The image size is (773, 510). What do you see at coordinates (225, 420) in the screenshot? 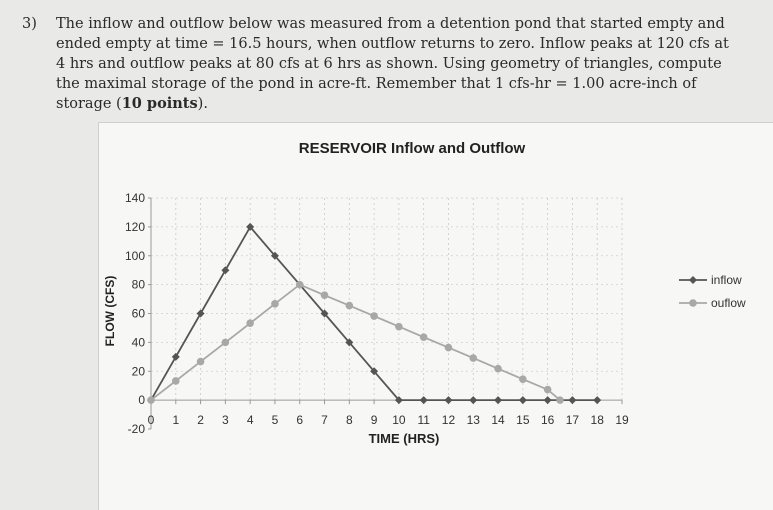
I see `x-tick-label: 3` at bounding box center [225, 420].